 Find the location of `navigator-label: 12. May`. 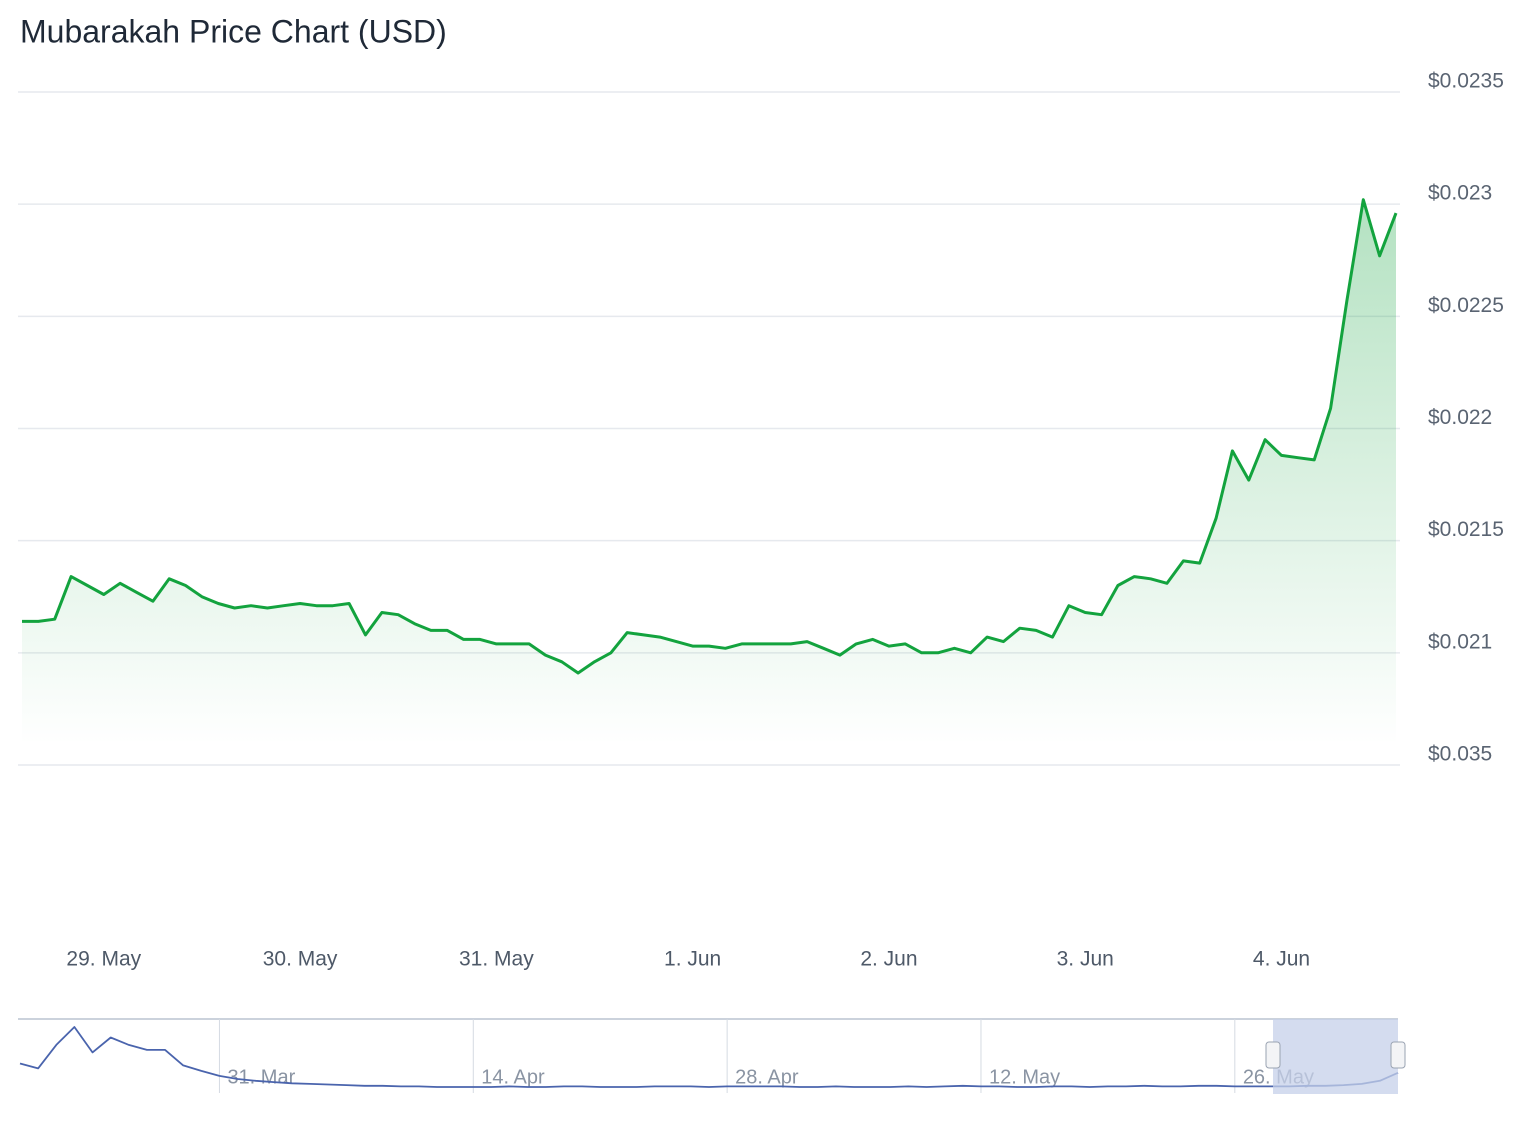

navigator-label: 12. May is located at coordinates (1024, 1077).